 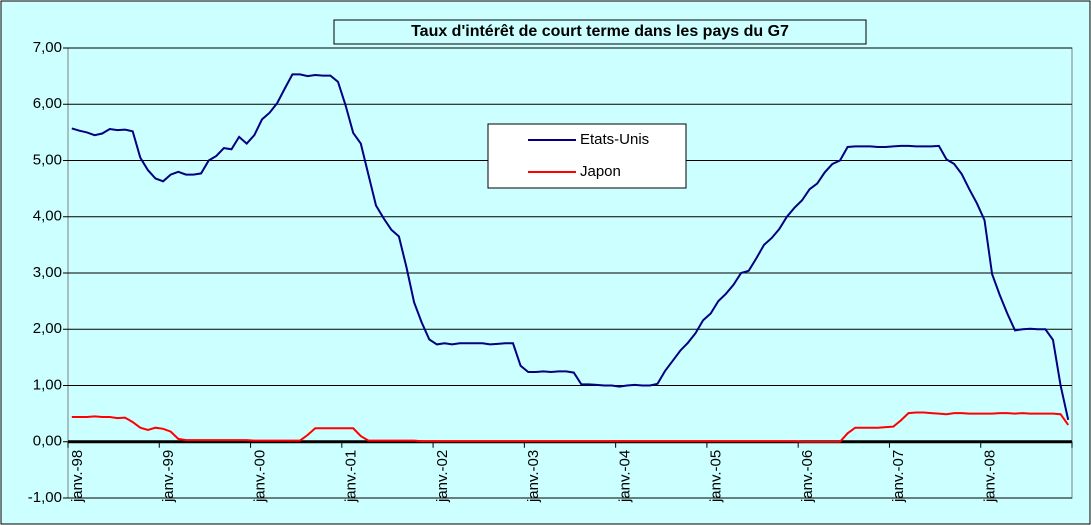 I want to click on title-box, so click(x=600, y=32).